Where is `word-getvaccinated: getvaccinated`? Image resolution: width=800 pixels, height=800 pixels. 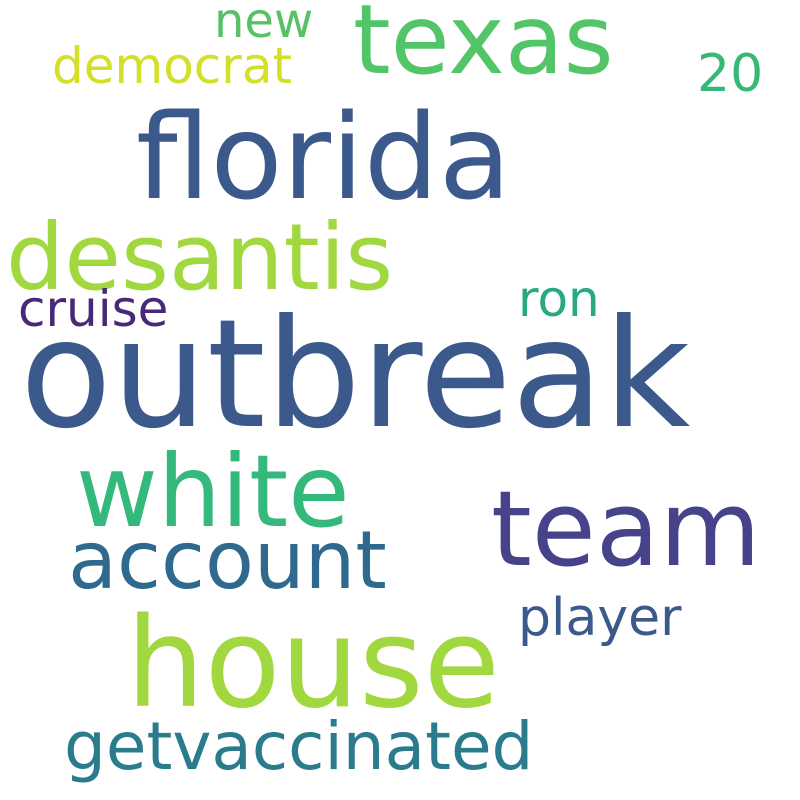 word-getvaccinated: getvaccinated is located at coordinates (299, 746).